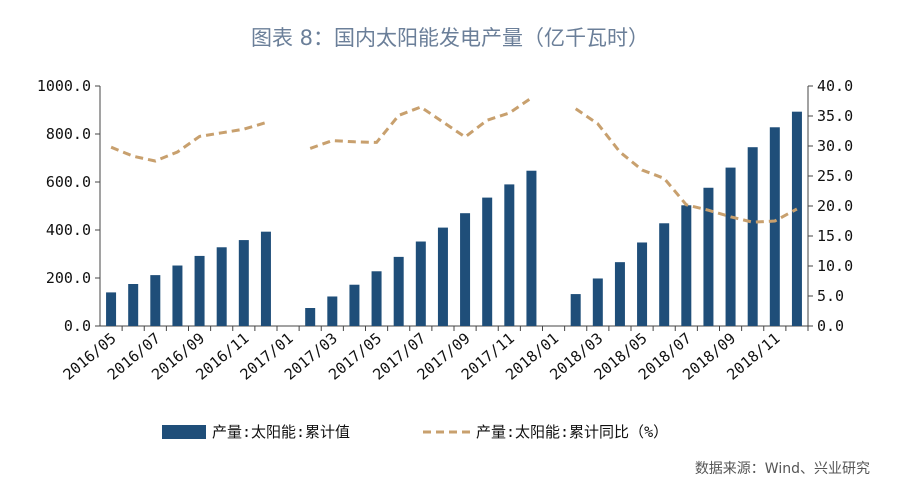 This screenshot has height=489, width=900. I want to click on left-y-tick-label: 0.0, so click(77, 326).